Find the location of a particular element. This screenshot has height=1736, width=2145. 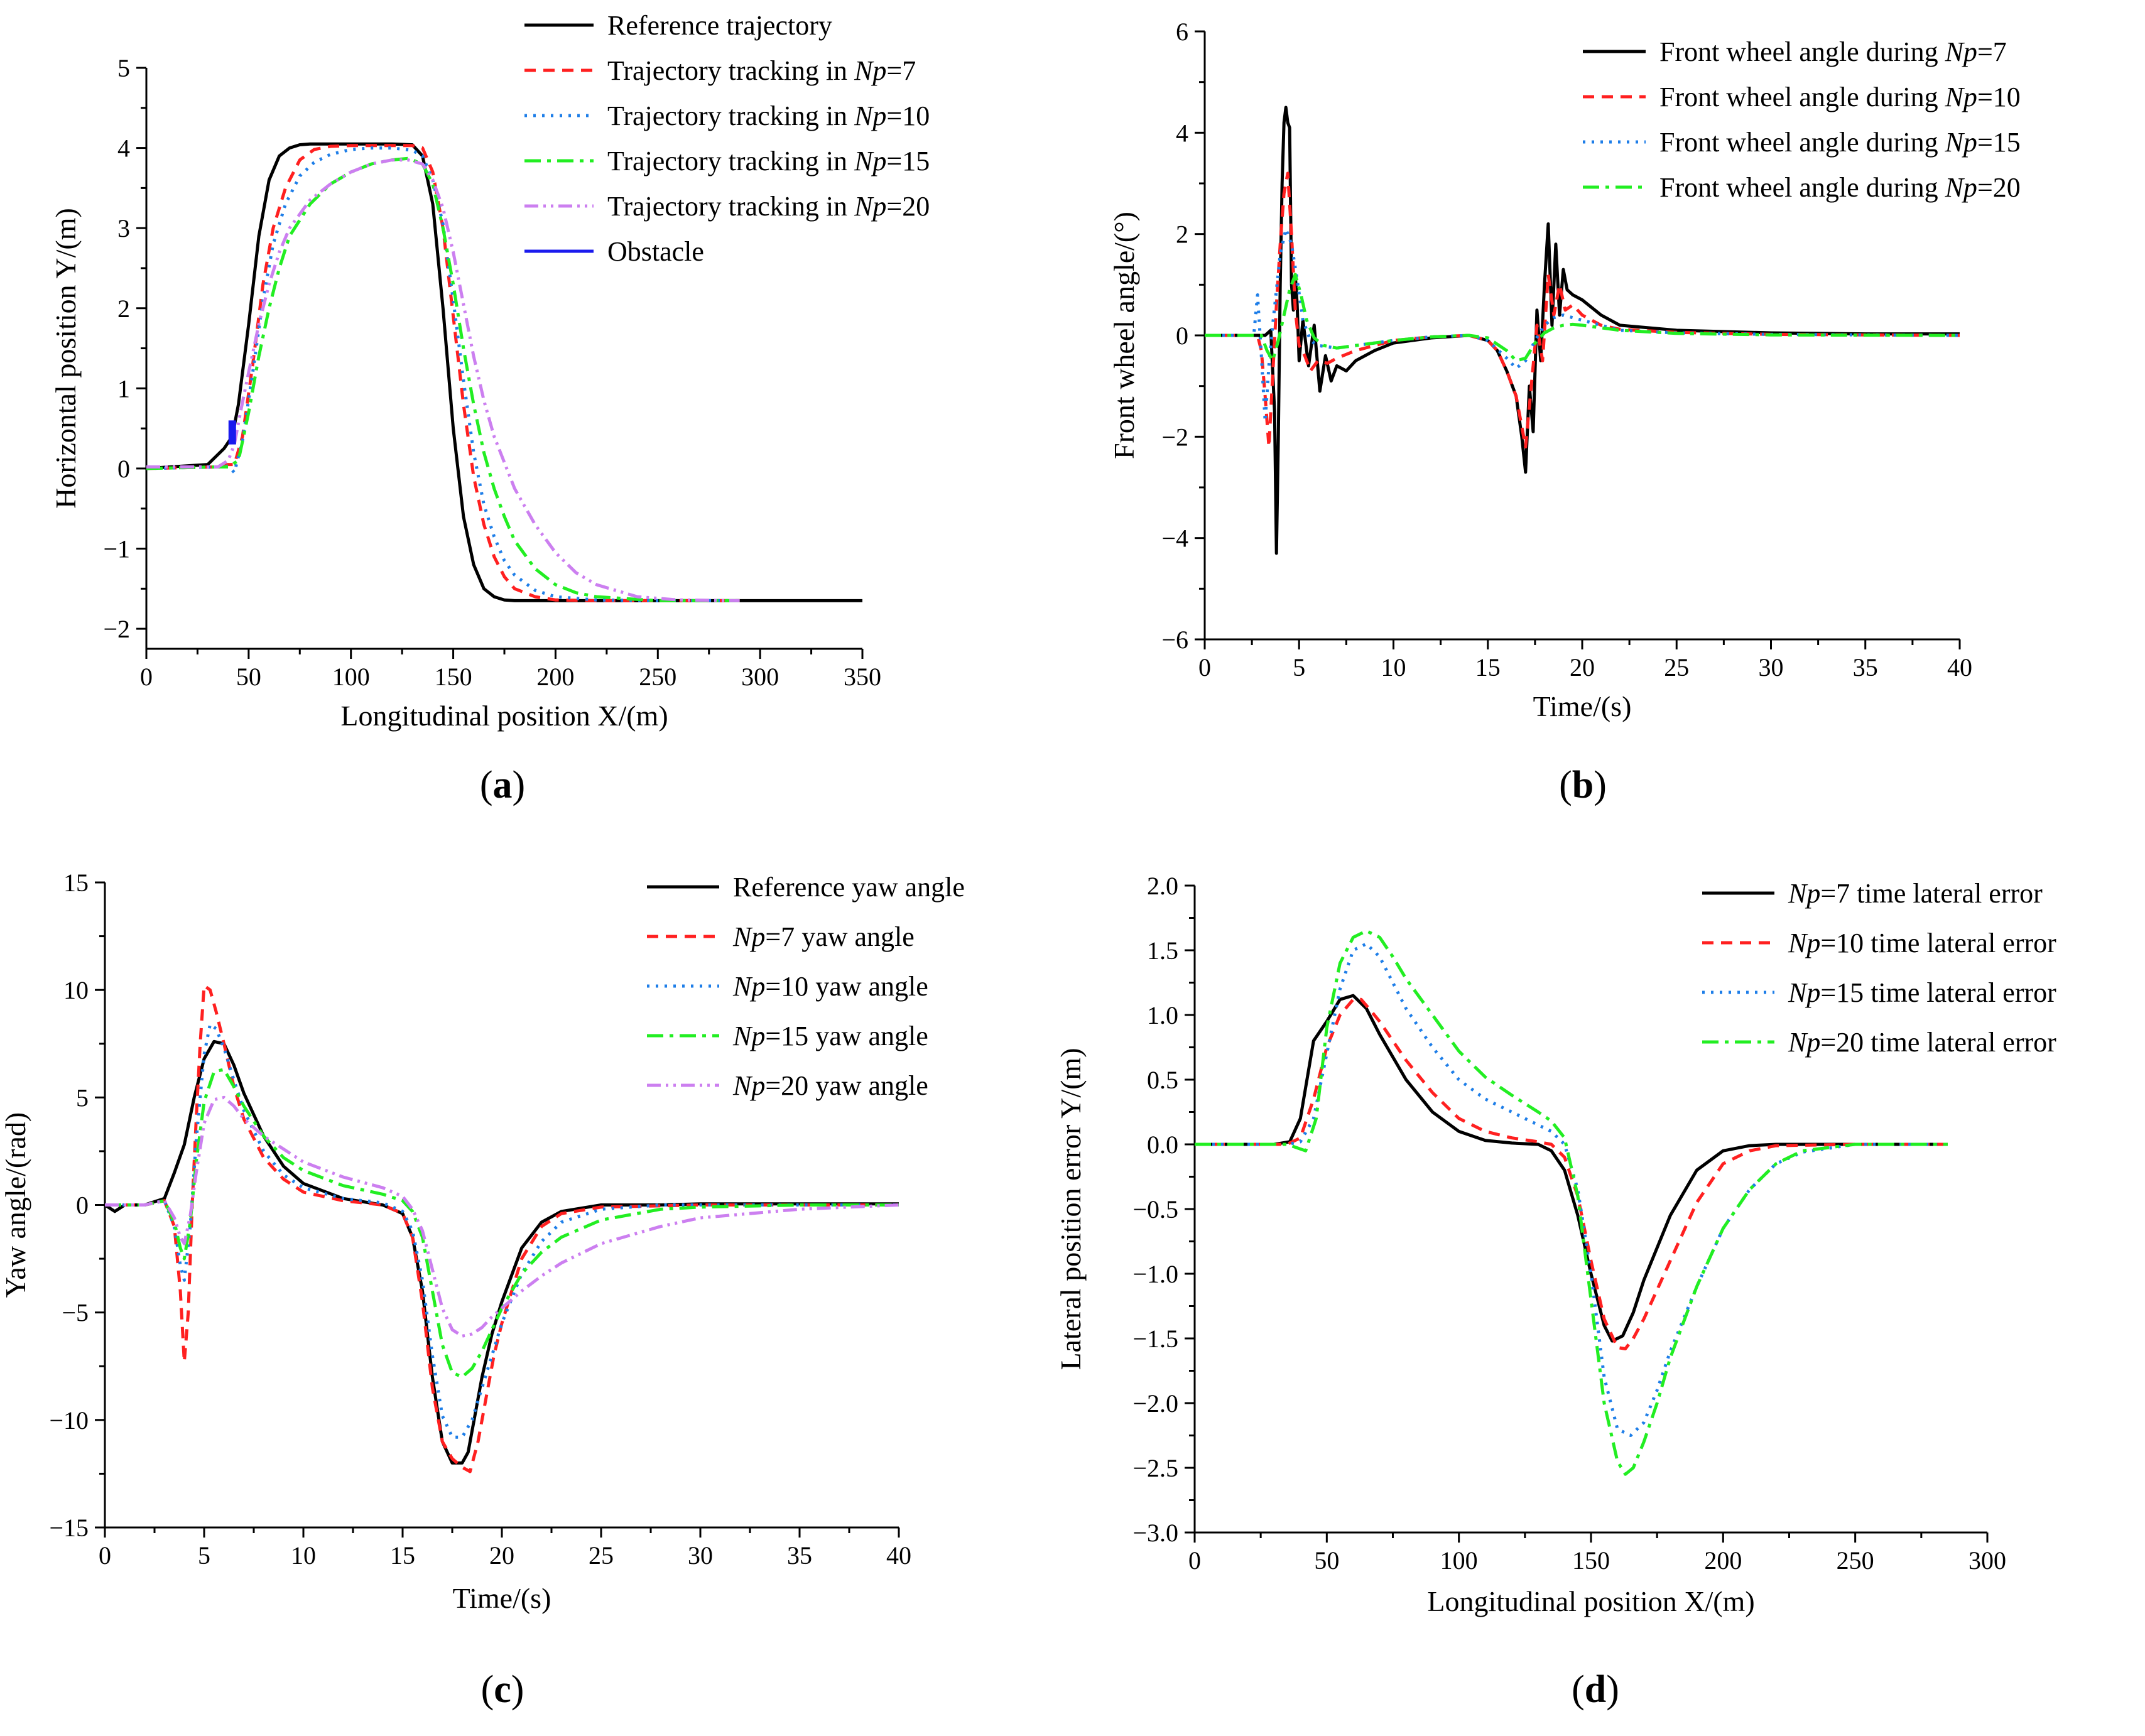

legend-label: Np=20 yaw angle is located at coordinates (830, 1085).